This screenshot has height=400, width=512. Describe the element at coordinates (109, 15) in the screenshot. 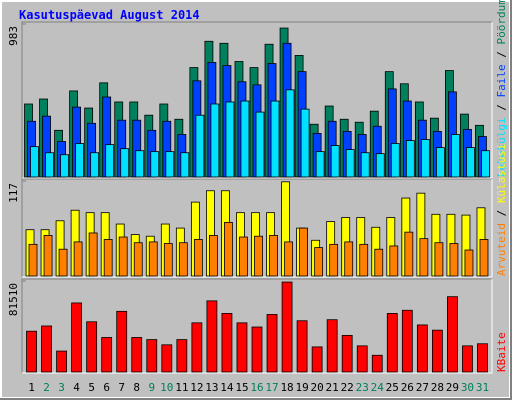

I see `chart-title: Kasutuspäevad August 2014` at that location.